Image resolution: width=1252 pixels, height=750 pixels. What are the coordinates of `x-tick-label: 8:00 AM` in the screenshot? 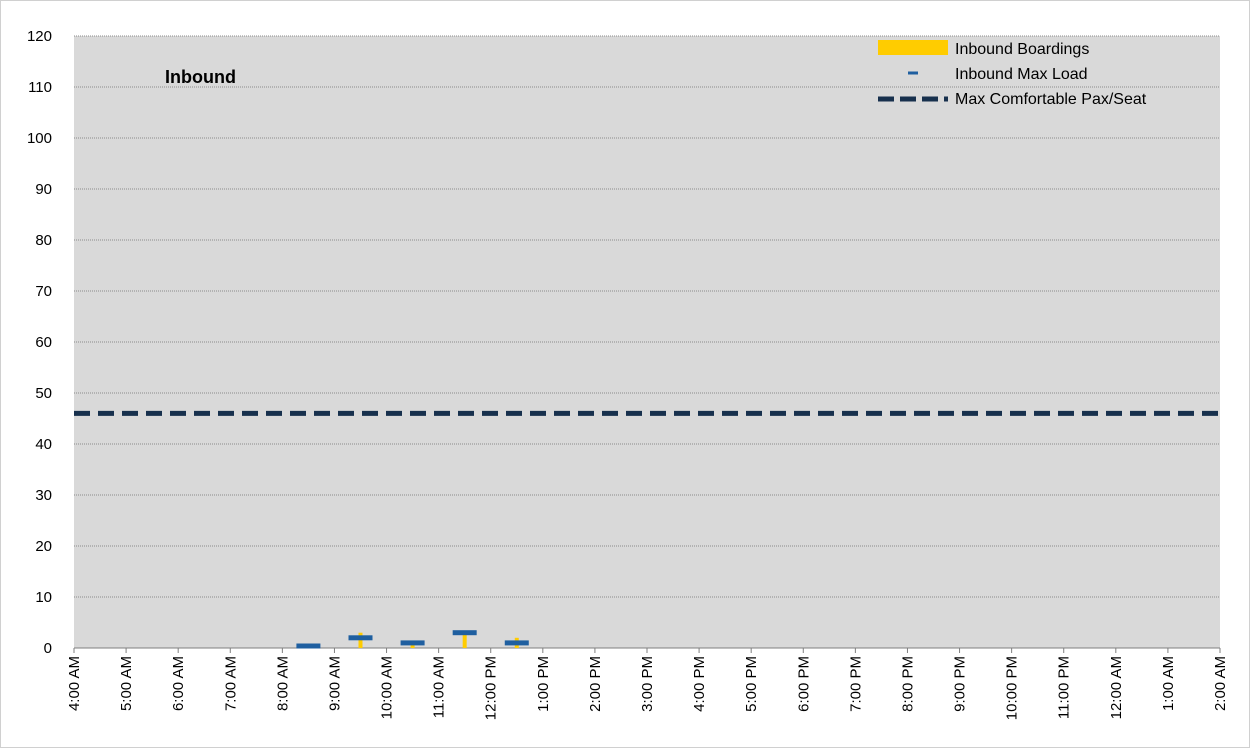 It's located at (282, 683).